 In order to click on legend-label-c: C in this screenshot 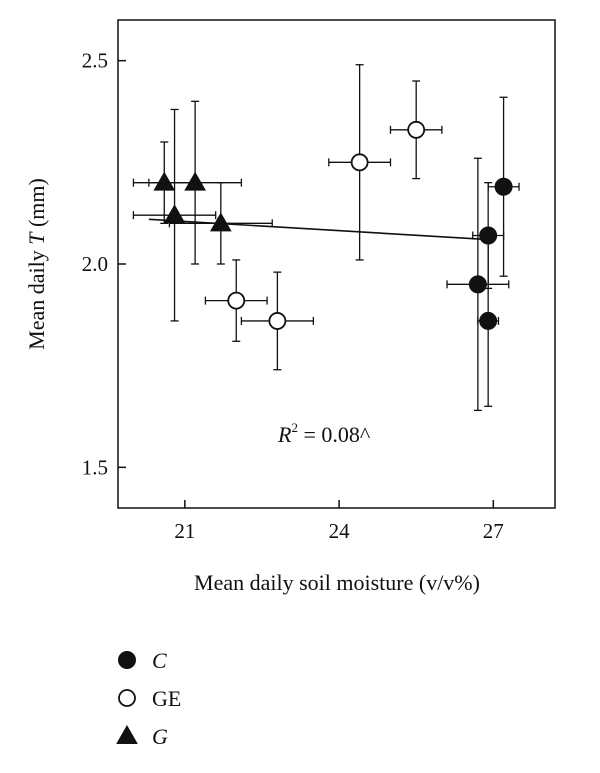, I will do `click(159, 660)`.